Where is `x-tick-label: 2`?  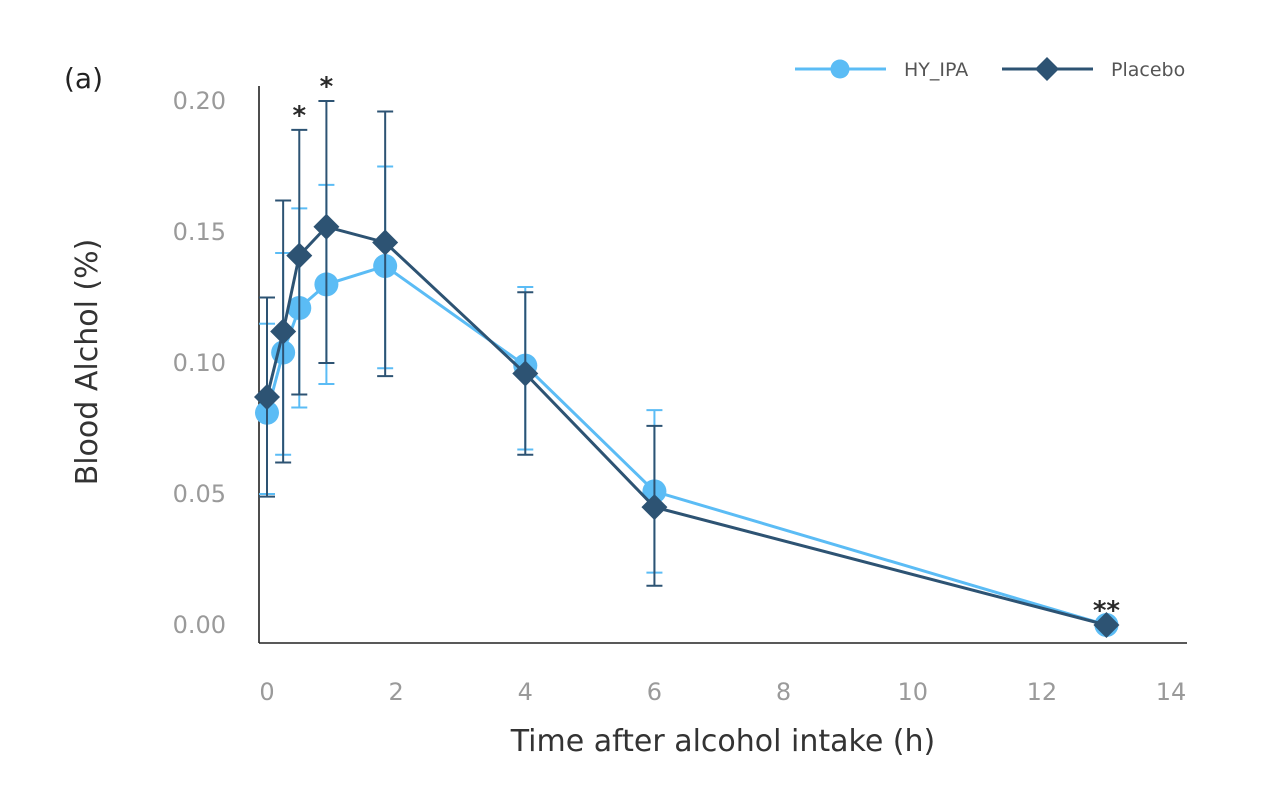 x-tick-label: 2 is located at coordinates (396, 692).